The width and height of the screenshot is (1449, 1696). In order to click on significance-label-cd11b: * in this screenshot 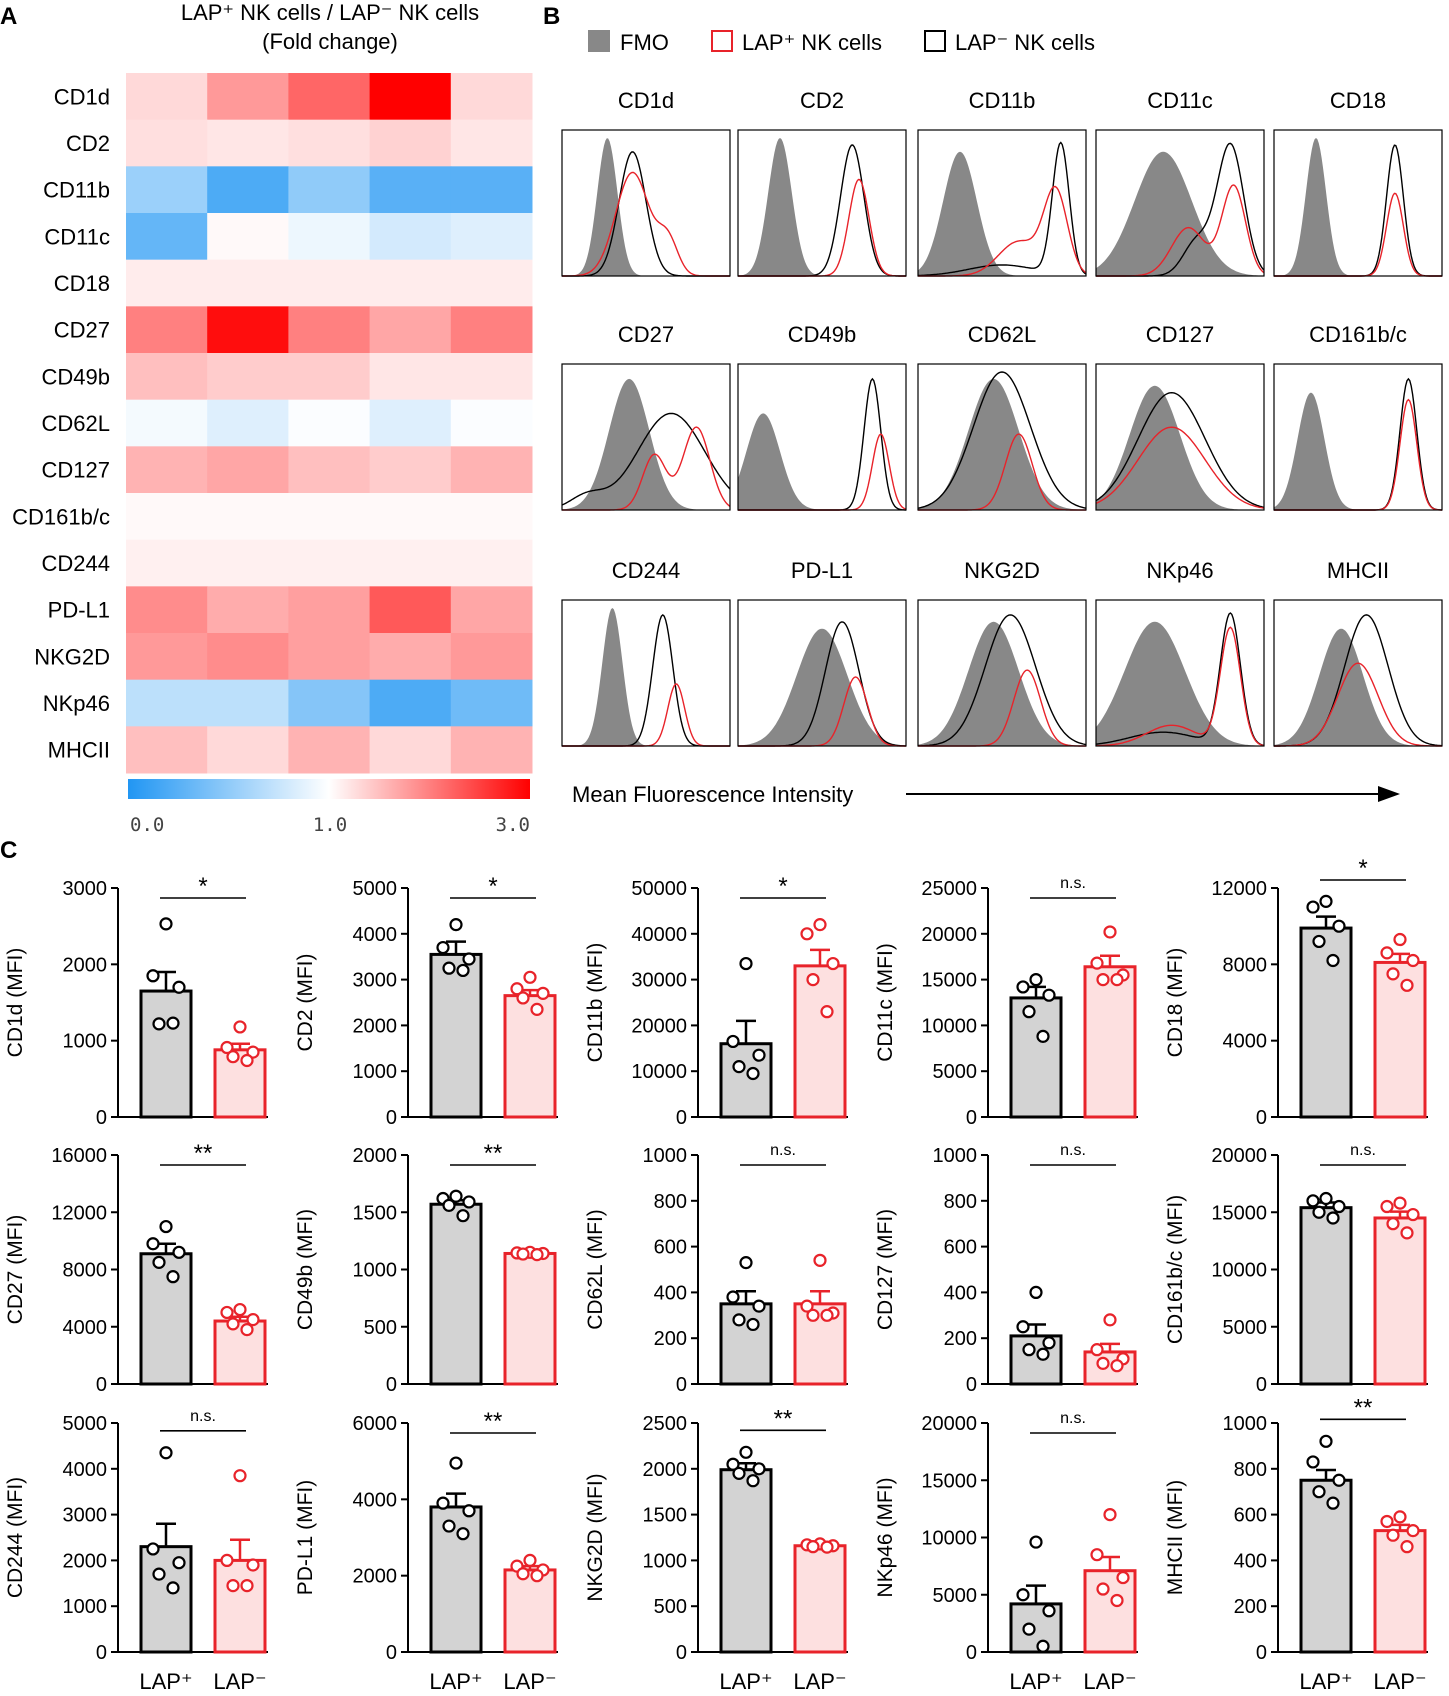, I will do `click(782, 886)`.